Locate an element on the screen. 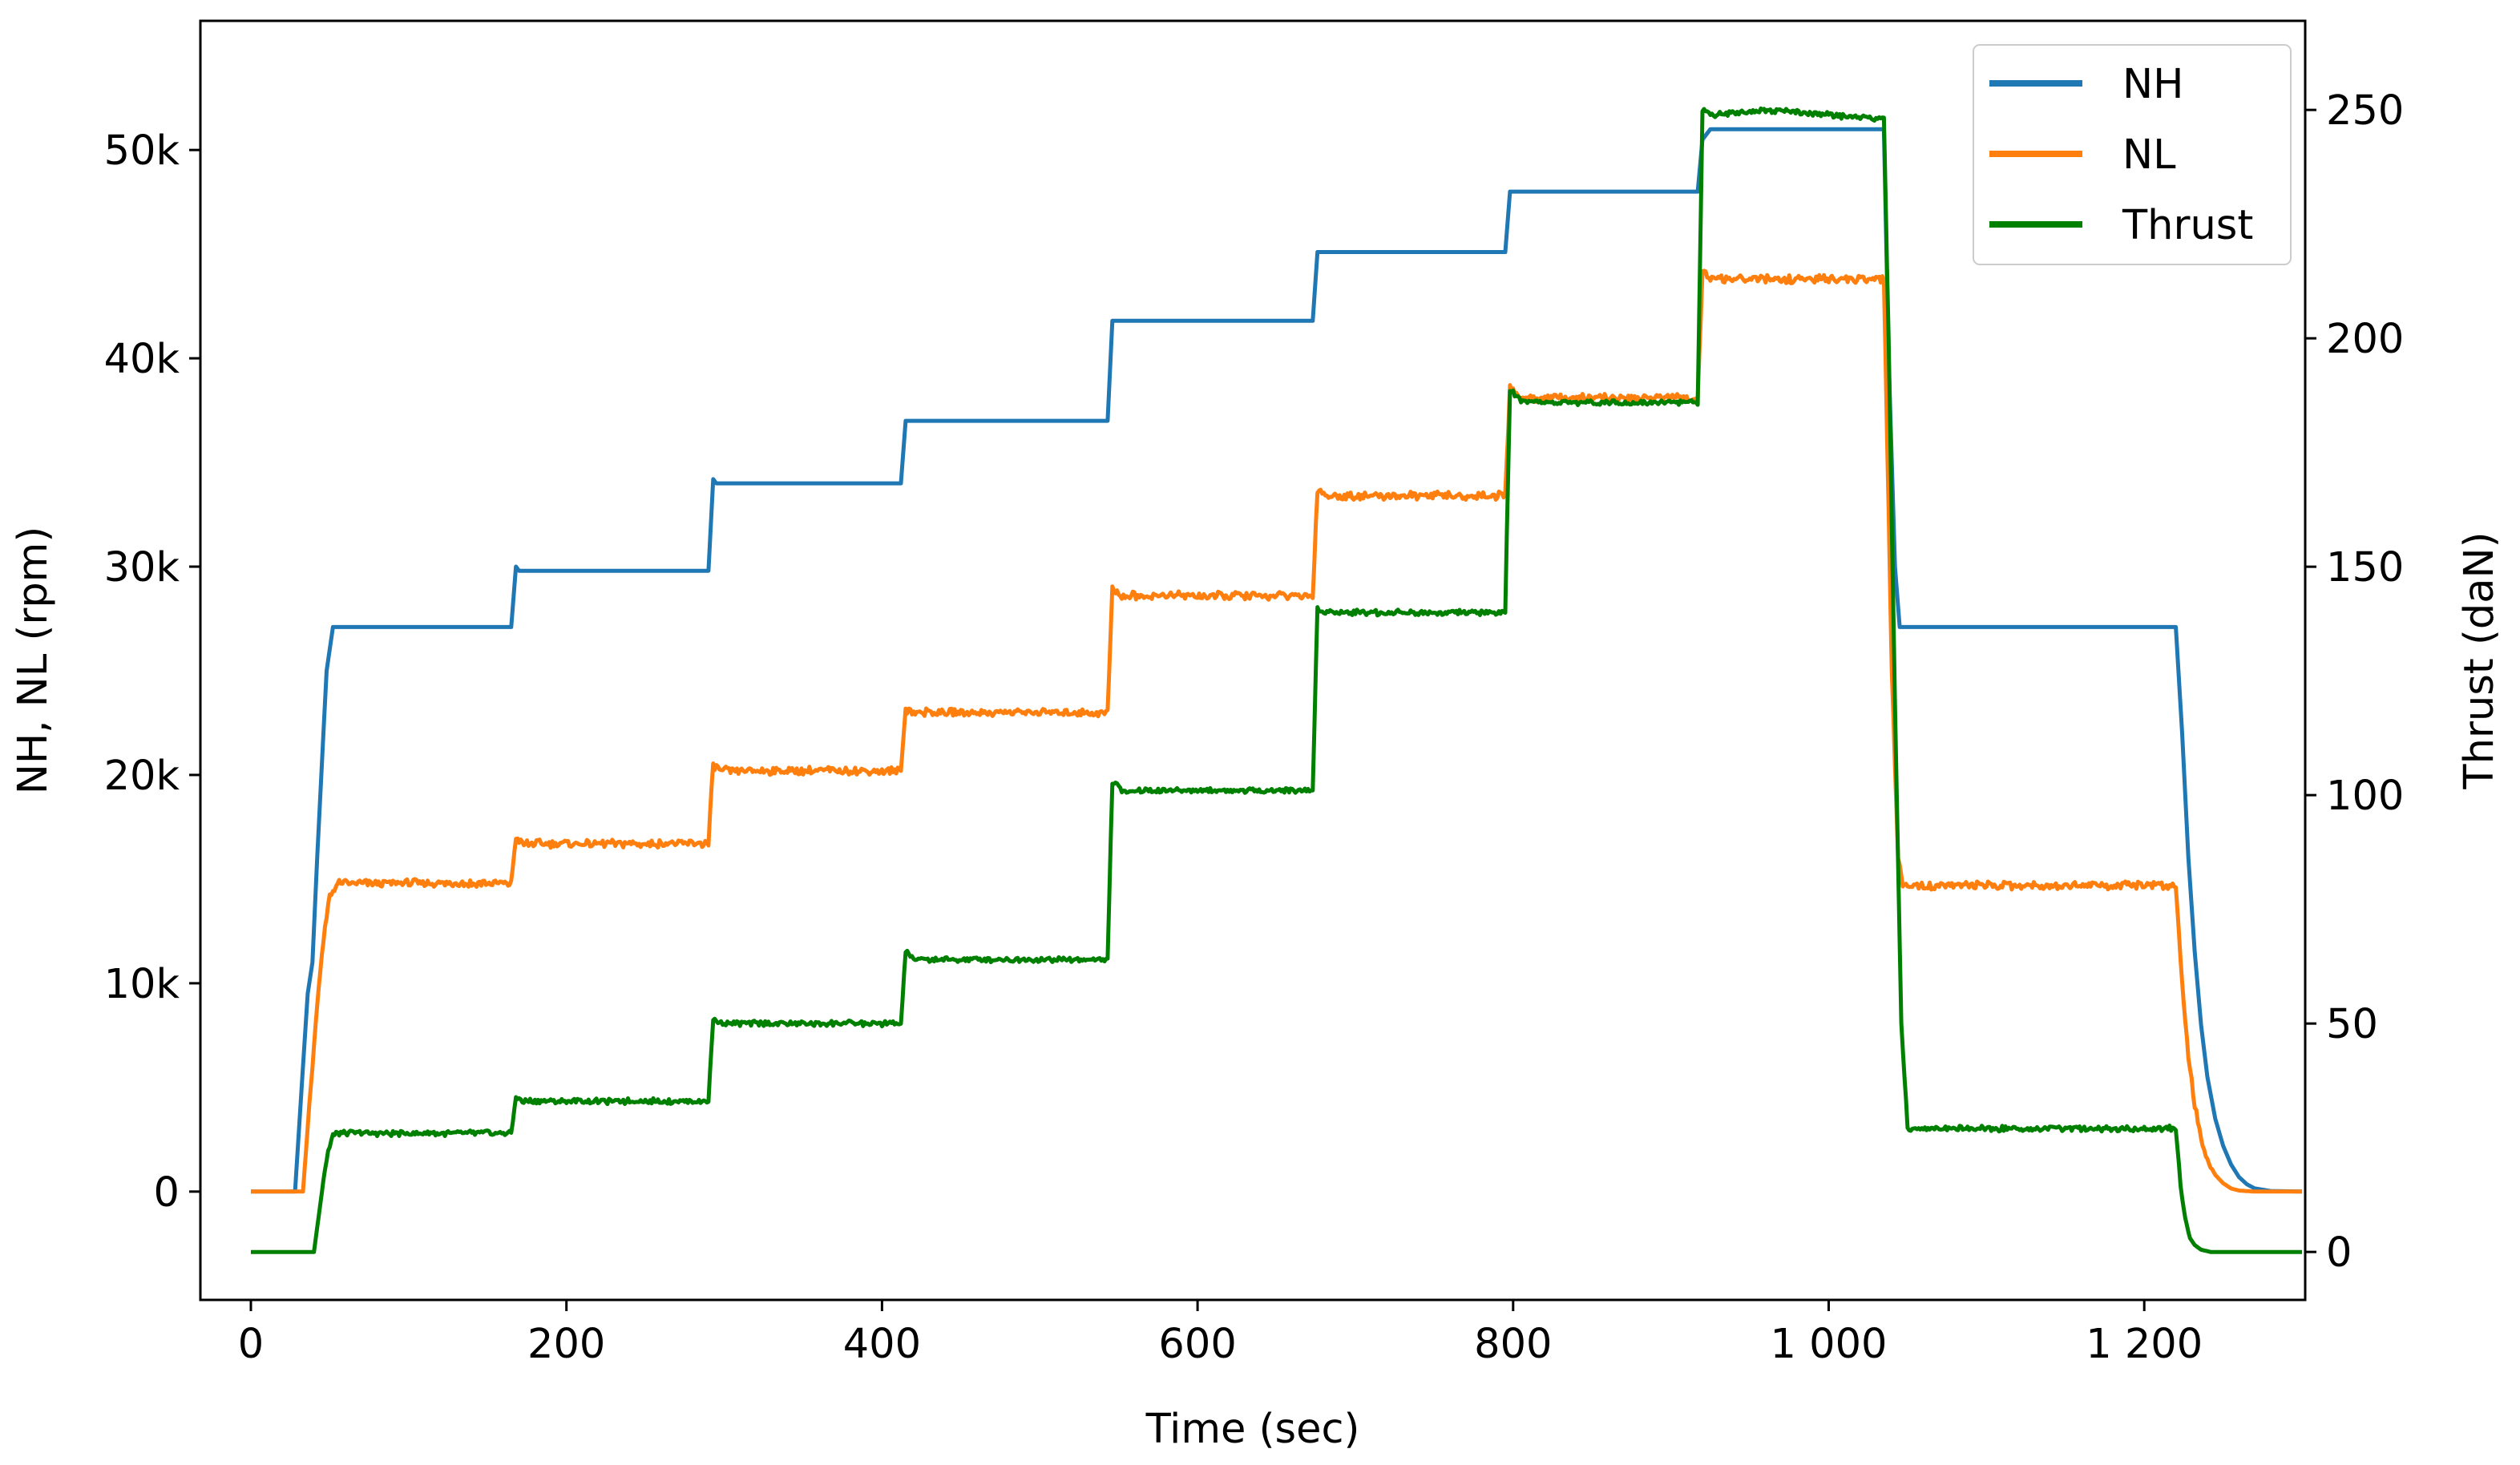 Image resolution: width=2520 pixels, height=1465 pixels. y-tick-label: 40k is located at coordinates (142, 359).